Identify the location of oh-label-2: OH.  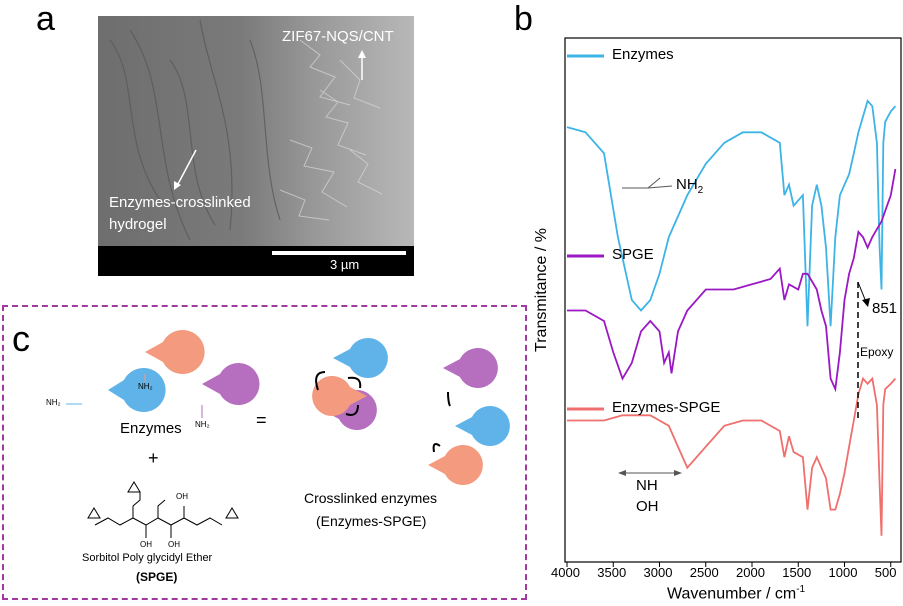
(146, 544).